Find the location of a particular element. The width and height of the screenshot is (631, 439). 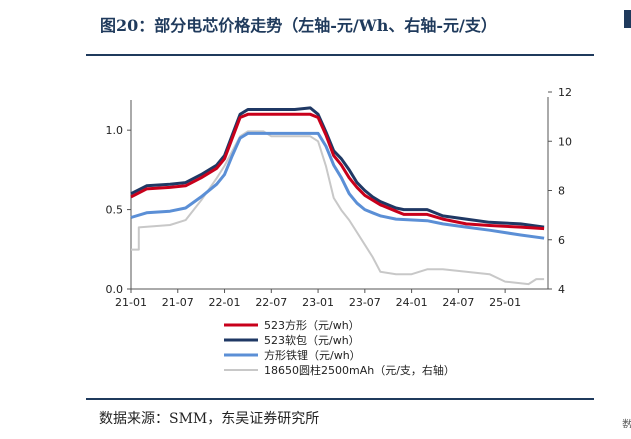

x-tick-label: 25-01 is located at coordinates (505, 302).